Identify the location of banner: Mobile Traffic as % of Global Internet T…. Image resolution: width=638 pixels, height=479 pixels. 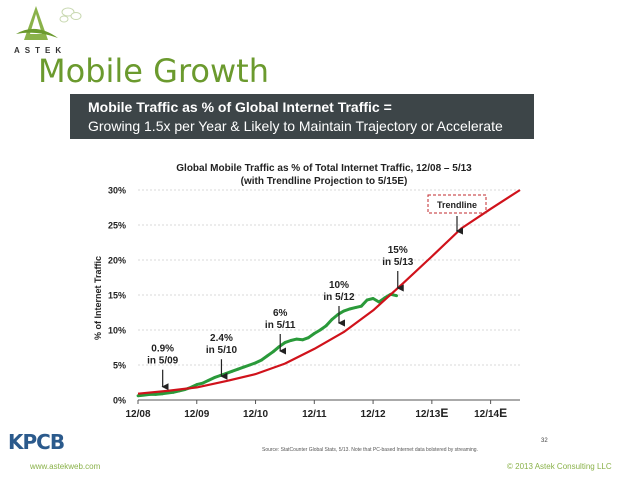
(302, 116).